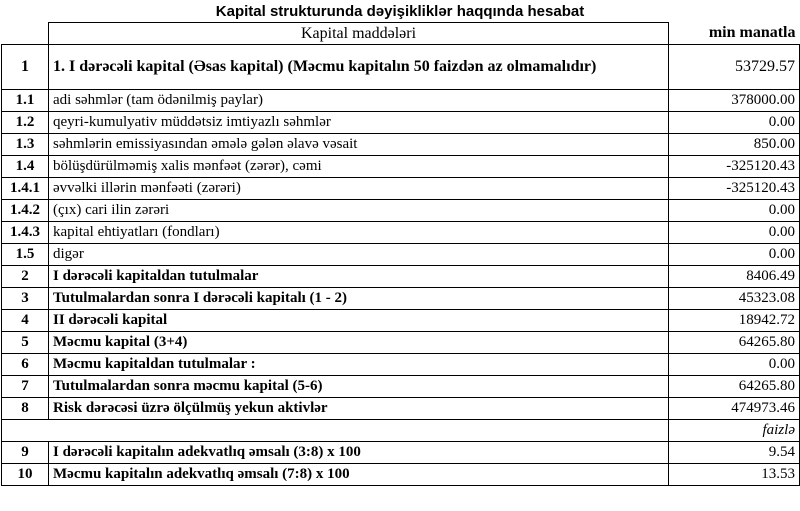 This screenshot has height=511, width=800. What do you see at coordinates (25, 320) in the screenshot?
I see `row-number: 4` at bounding box center [25, 320].